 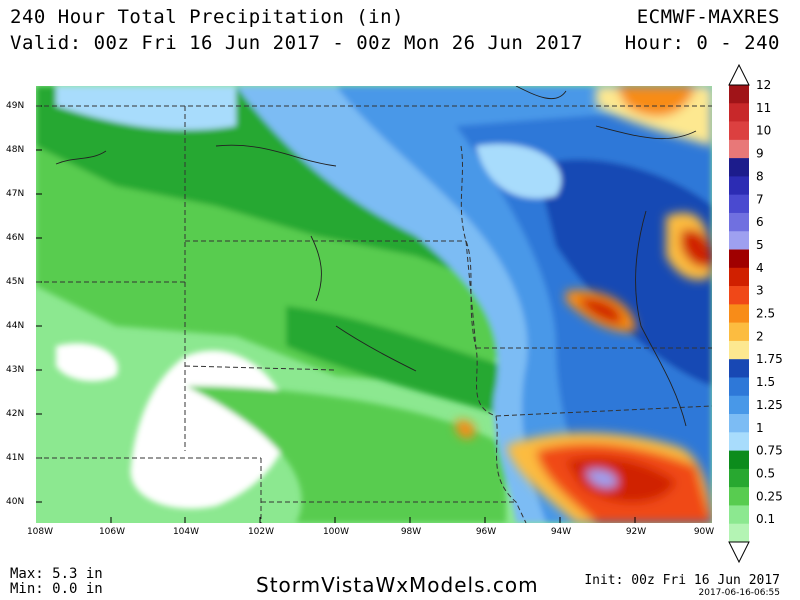 I want to click on legend-label: 5, so click(x=760, y=245).